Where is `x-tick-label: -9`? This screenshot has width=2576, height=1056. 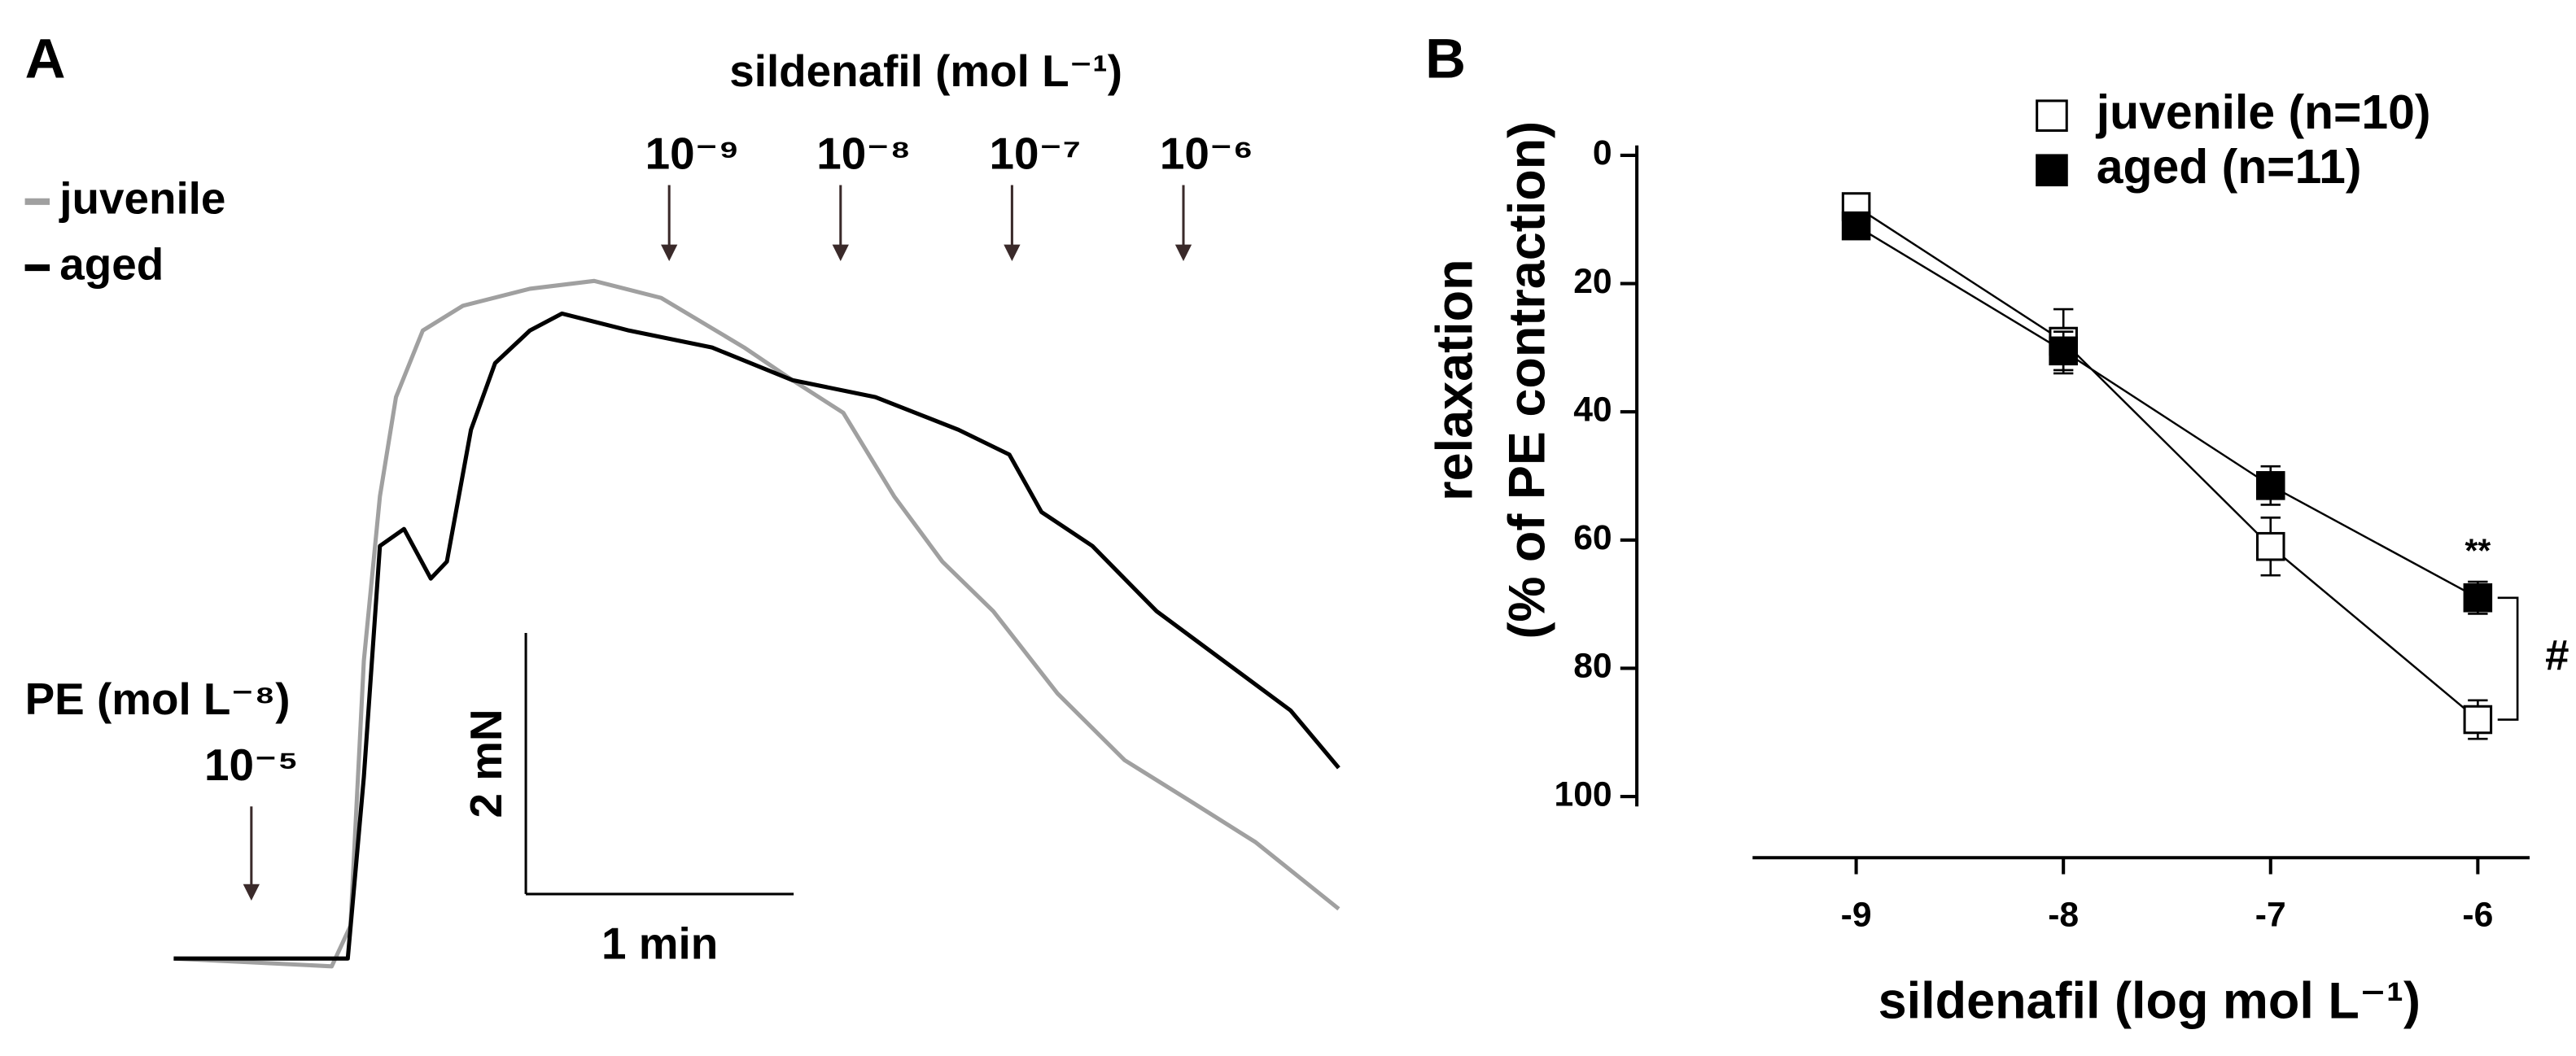 x-tick-label: -9 is located at coordinates (1857, 916).